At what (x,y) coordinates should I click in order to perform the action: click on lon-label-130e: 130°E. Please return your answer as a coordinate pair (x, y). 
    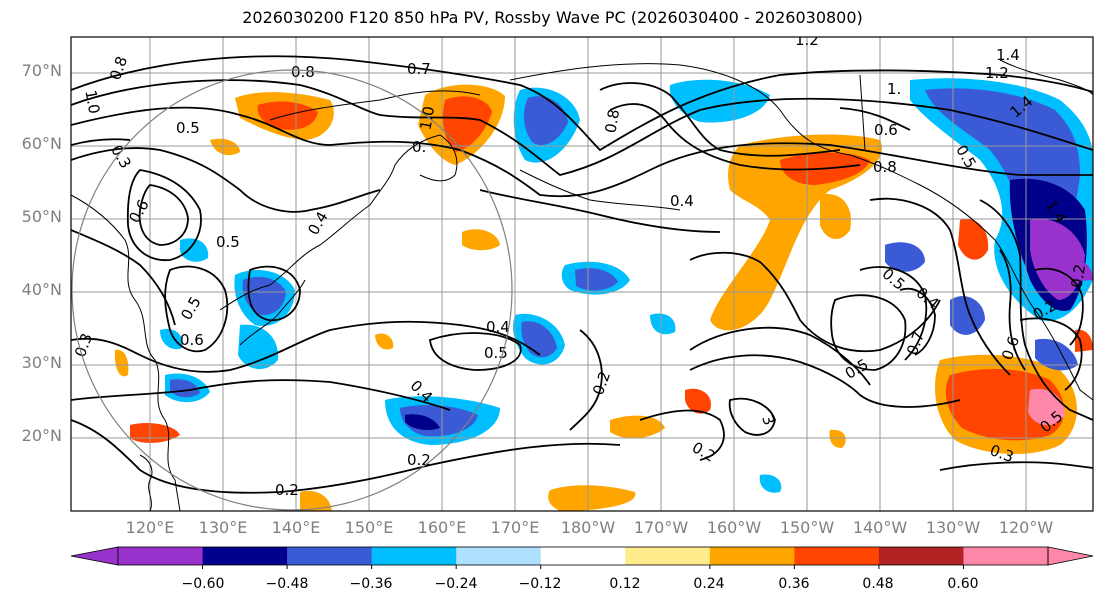
    Looking at the image, I should click on (223, 527).